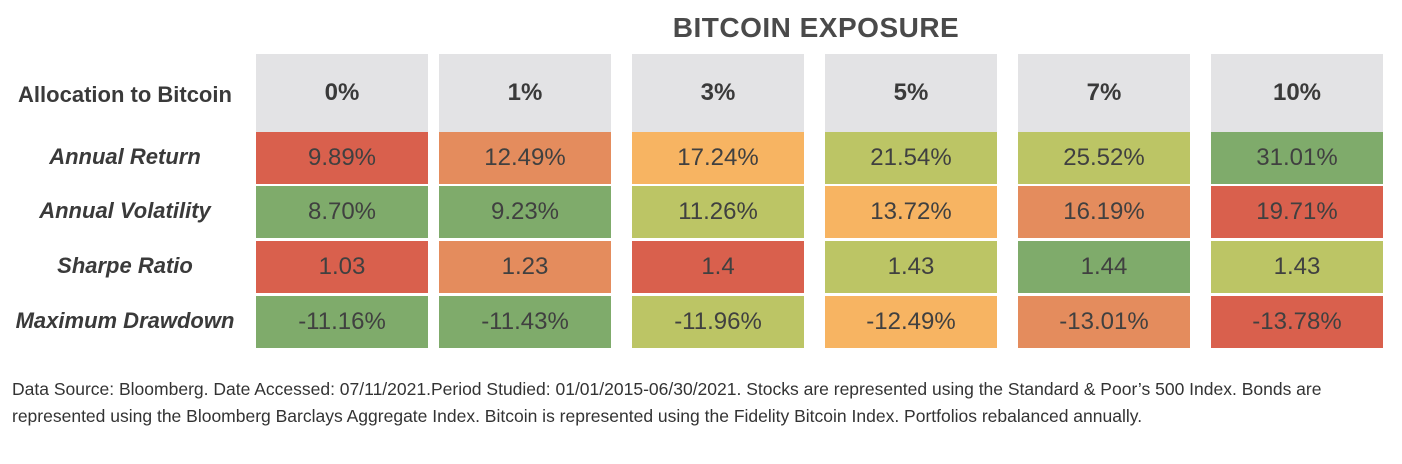 This screenshot has width=1402, height=464. I want to click on table-cell: 13.72%, so click(911, 212).